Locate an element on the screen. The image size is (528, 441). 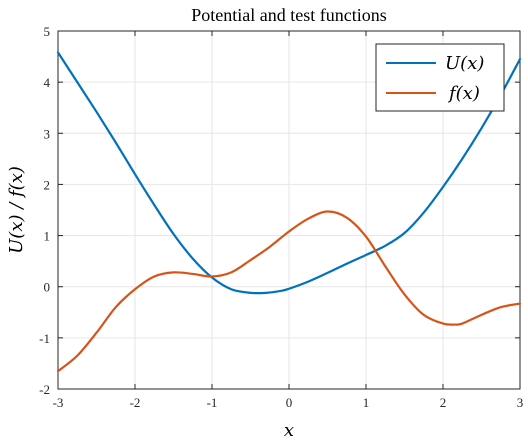
y-tick-label: 2 is located at coordinates (47, 184).